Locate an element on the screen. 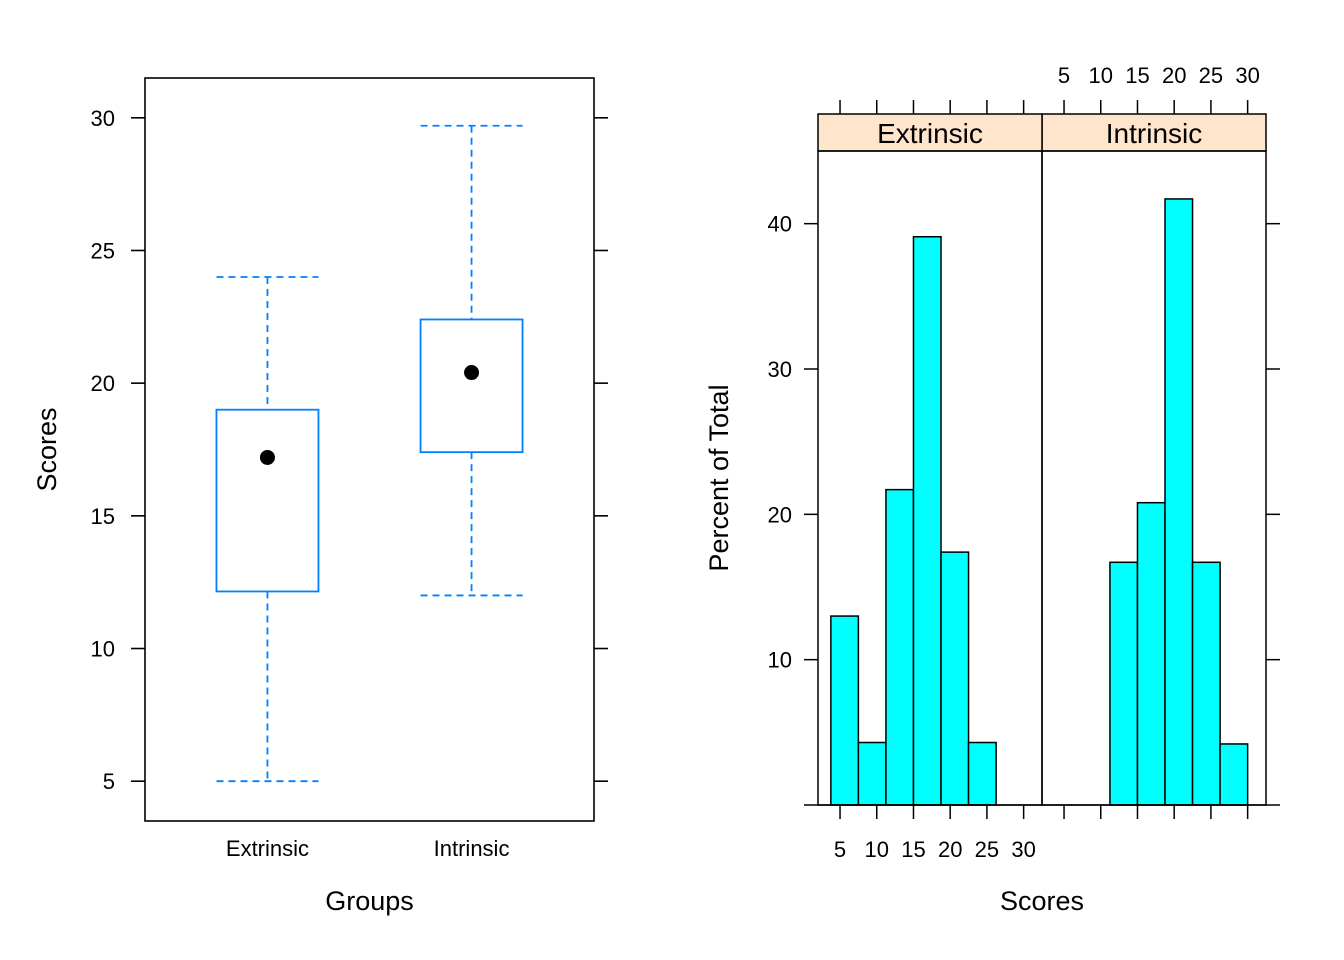 This screenshot has height=960, width=1344. x-tick-label: Extrinsic is located at coordinates (267, 848).